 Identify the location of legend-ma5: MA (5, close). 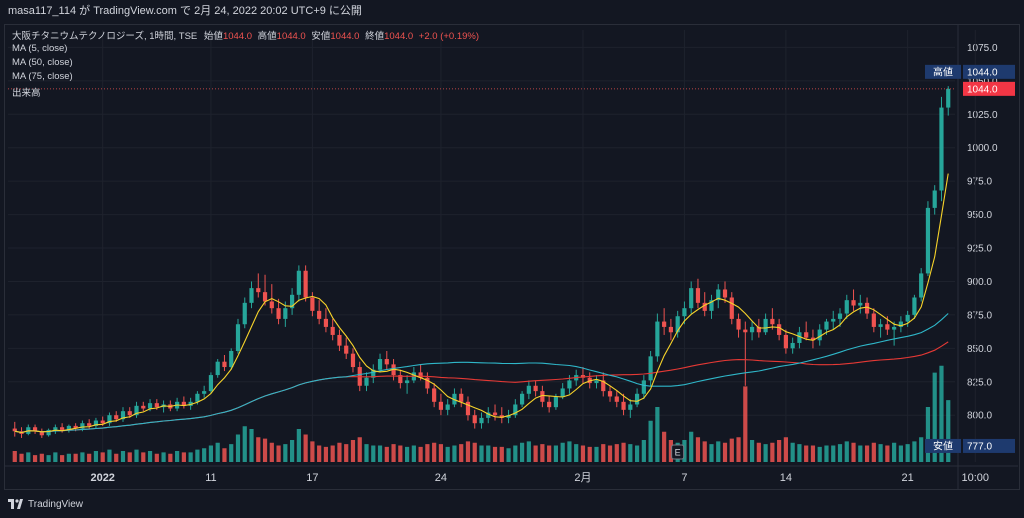
(39, 48).